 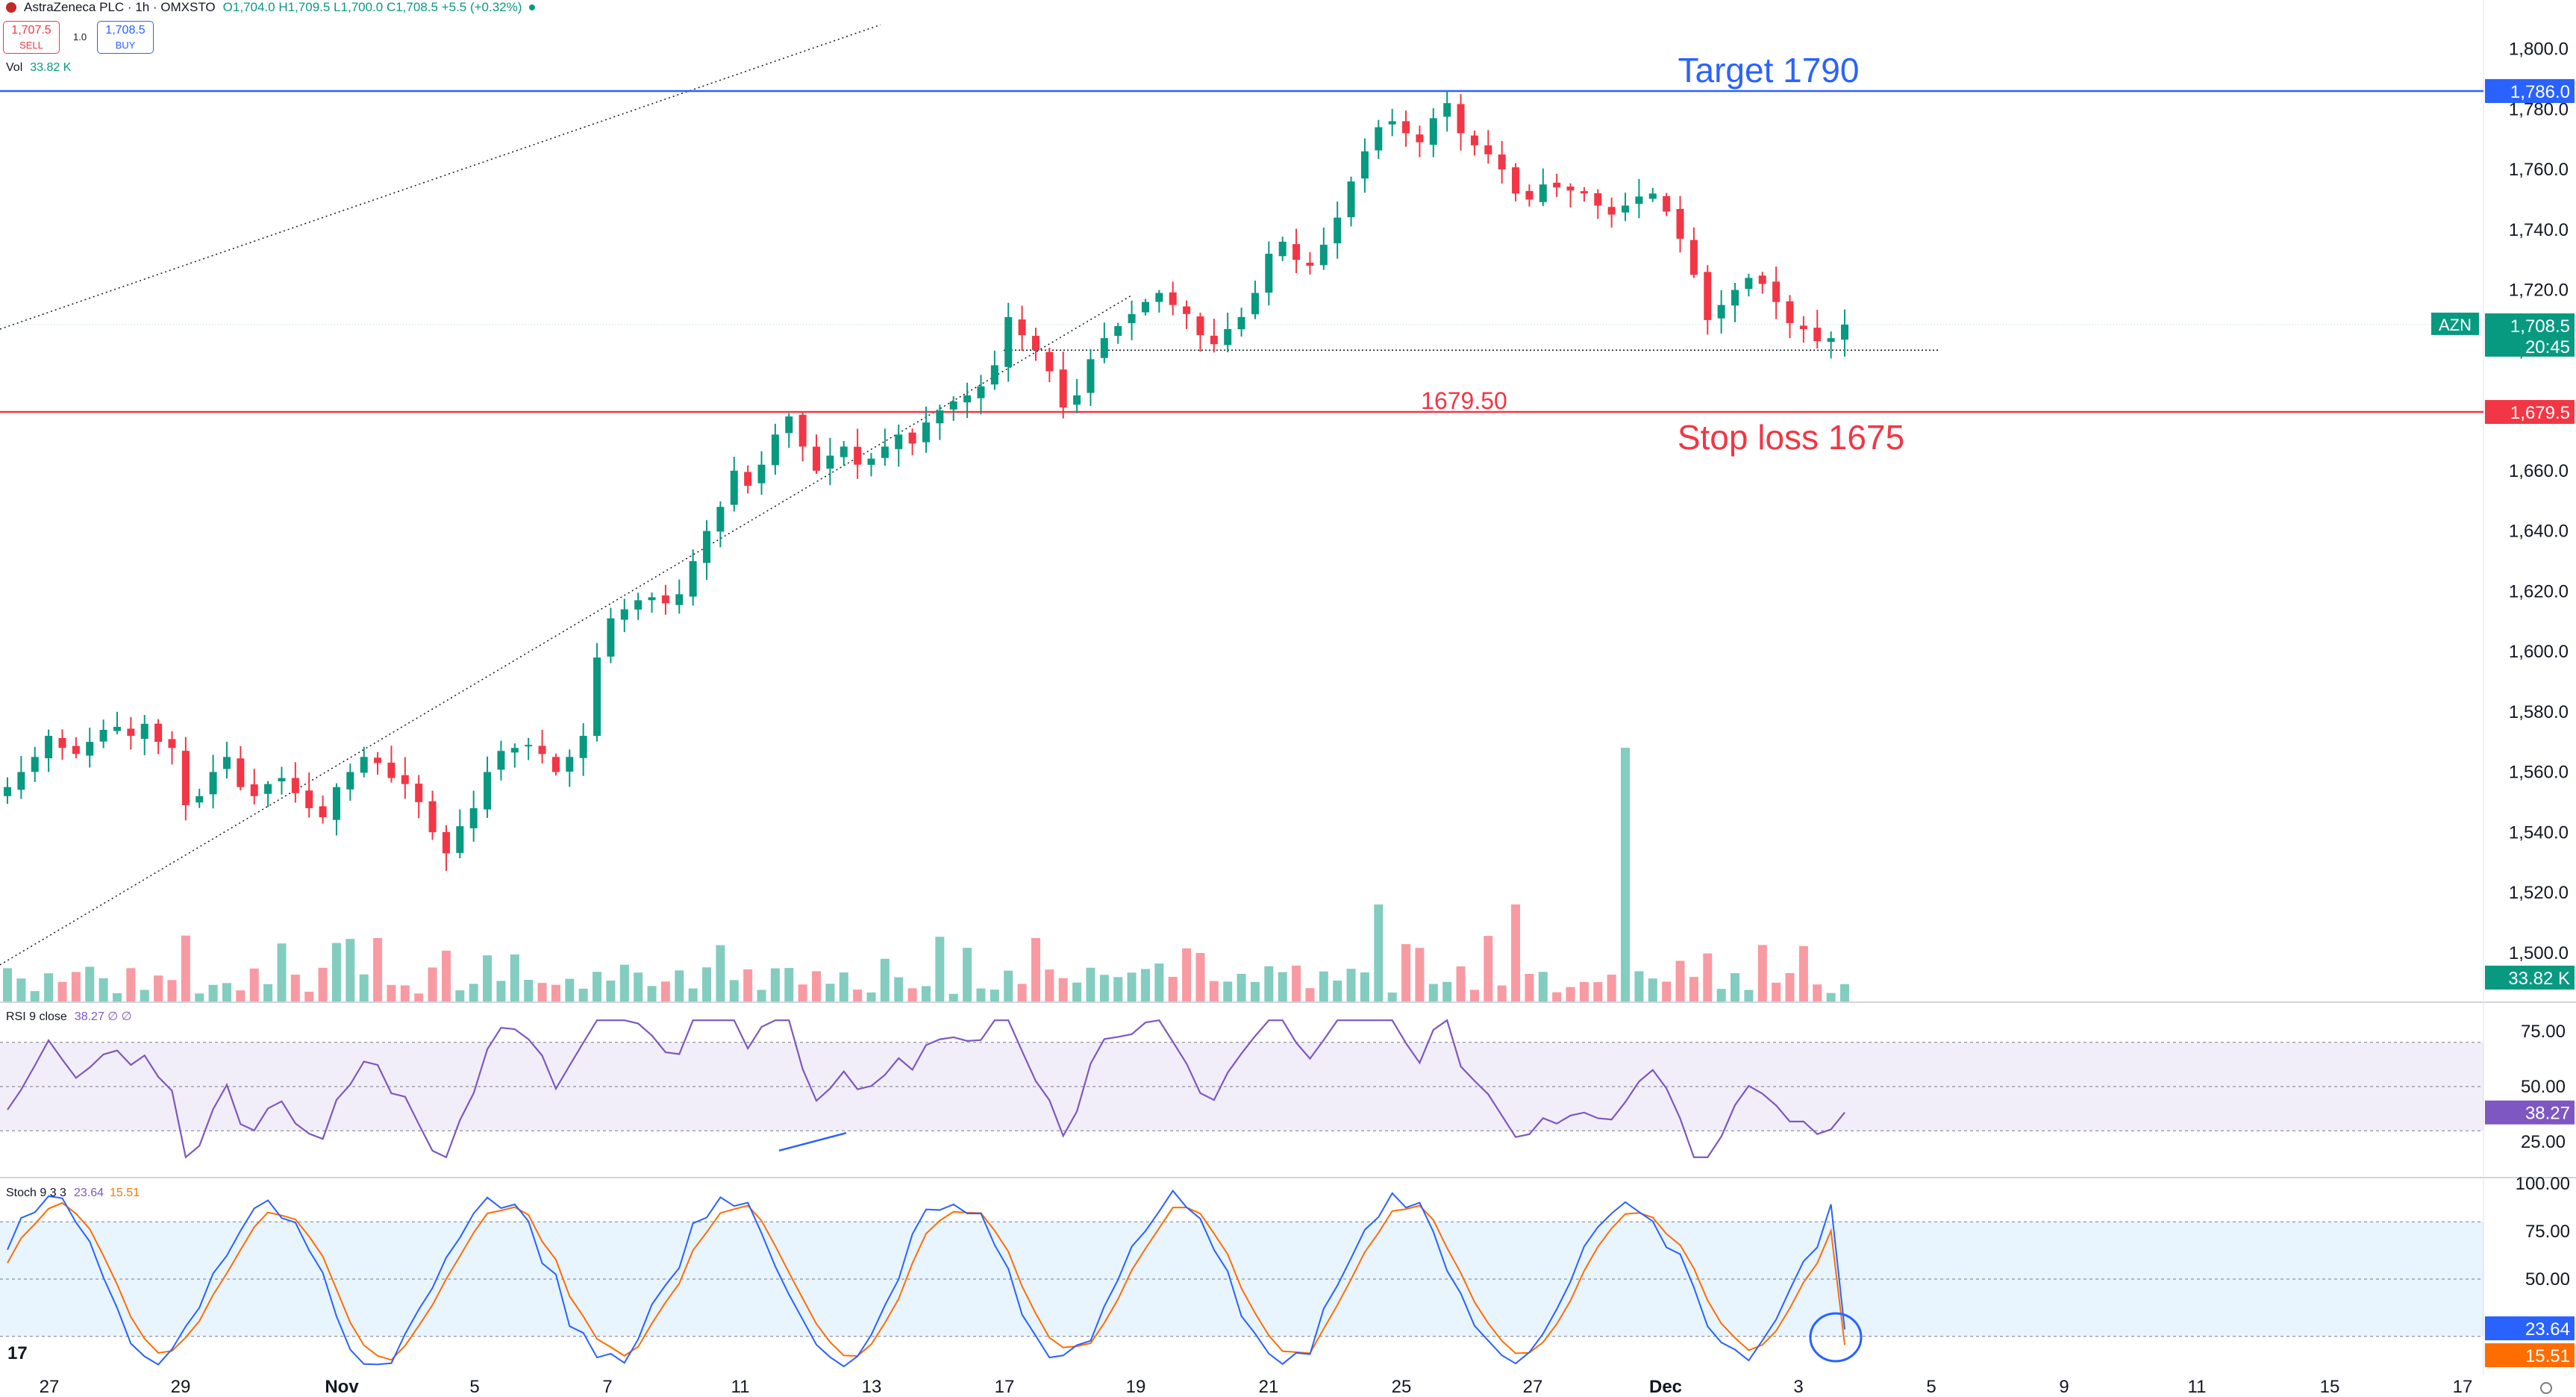 What do you see at coordinates (125, 37) in the screenshot?
I see `buy-button: 1,708.5 BUY` at bounding box center [125, 37].